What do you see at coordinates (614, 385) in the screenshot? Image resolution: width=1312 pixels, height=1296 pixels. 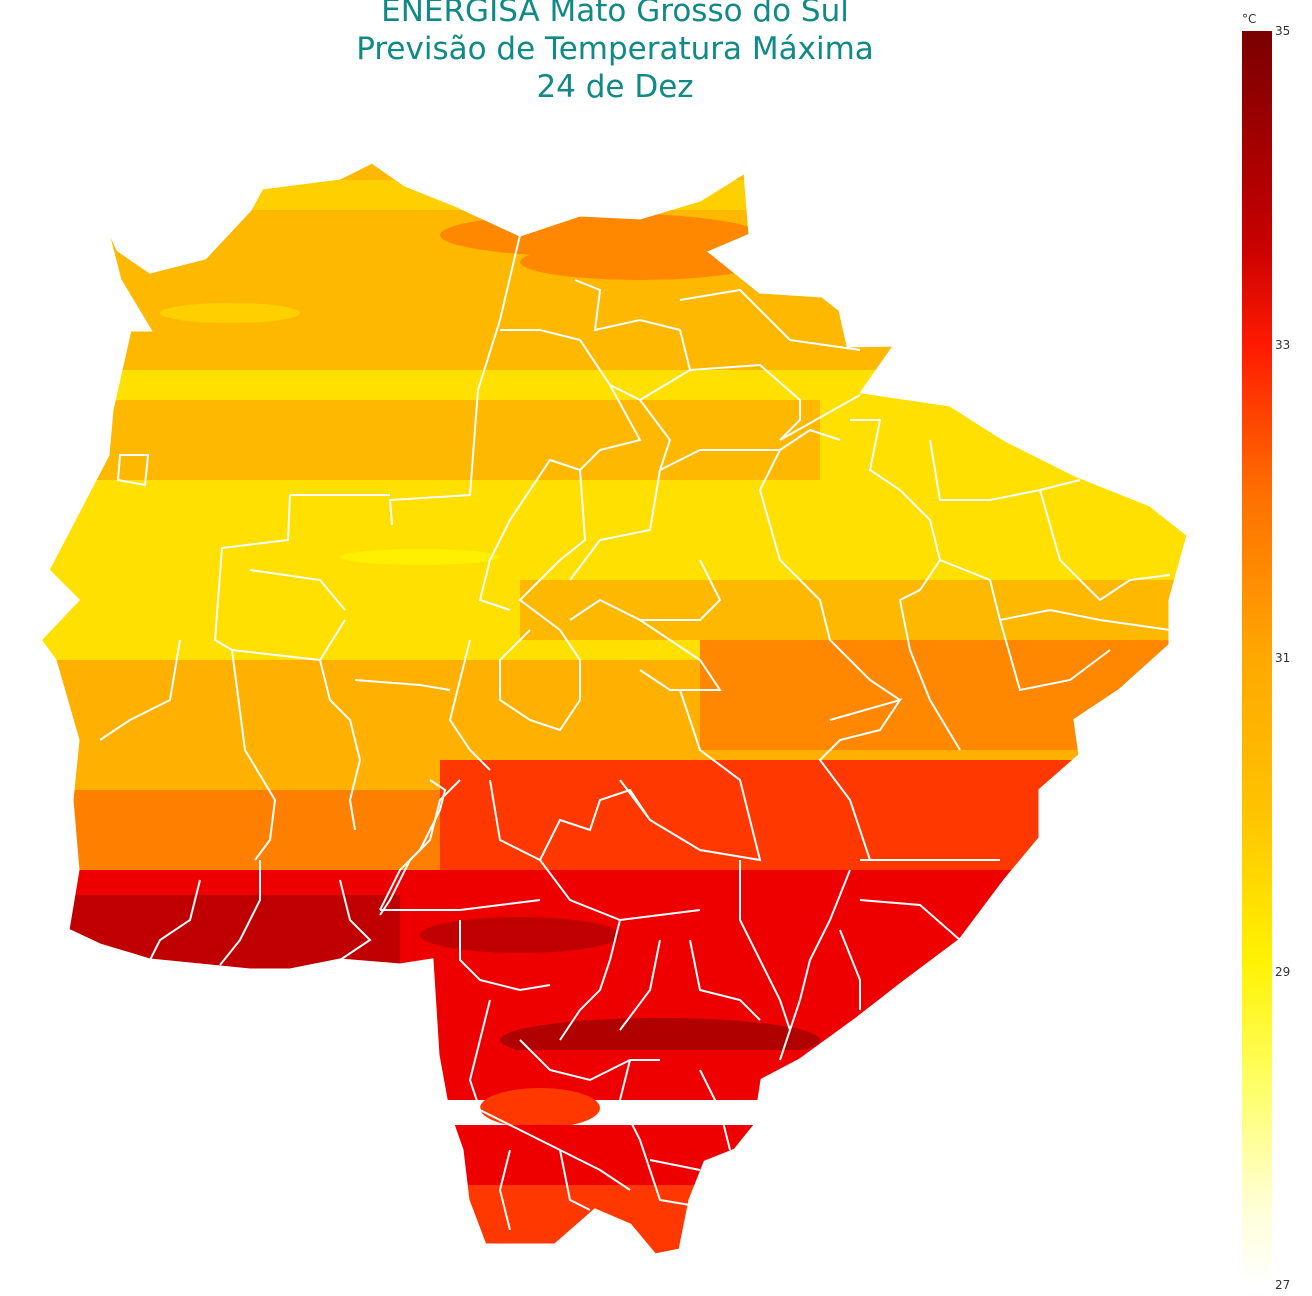 I see `band-north-yellow` at bounding box center [614, 385].